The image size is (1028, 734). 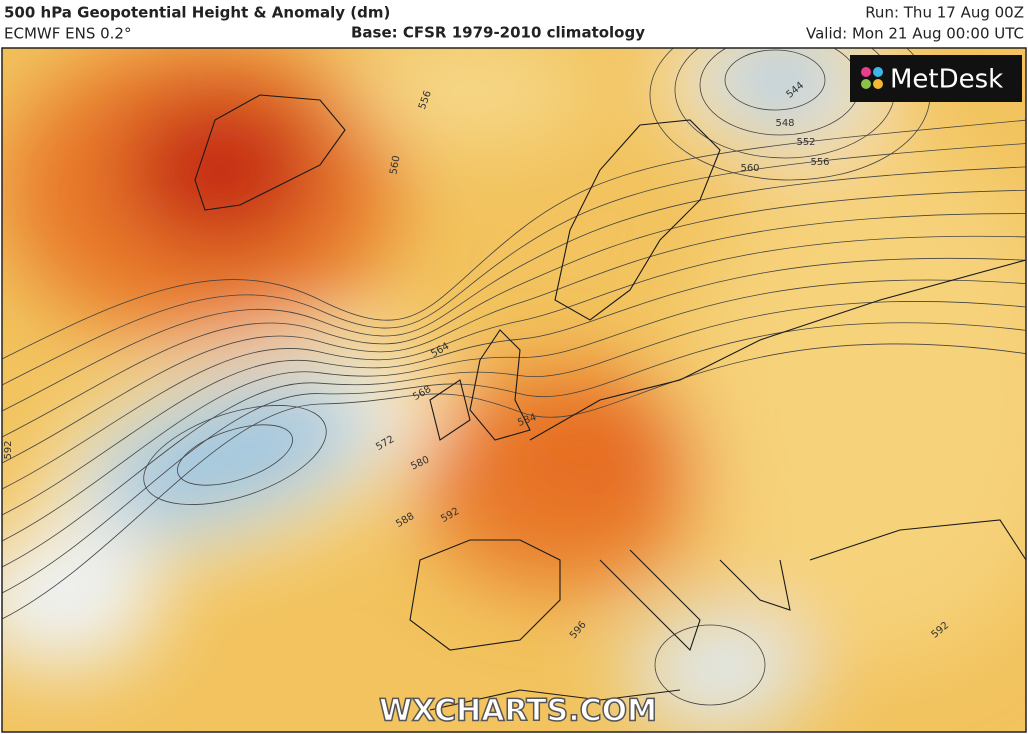 I want to click on valid: Valid: Mon 21 Aug 00:00 UTC, so click(x=915, y=34).